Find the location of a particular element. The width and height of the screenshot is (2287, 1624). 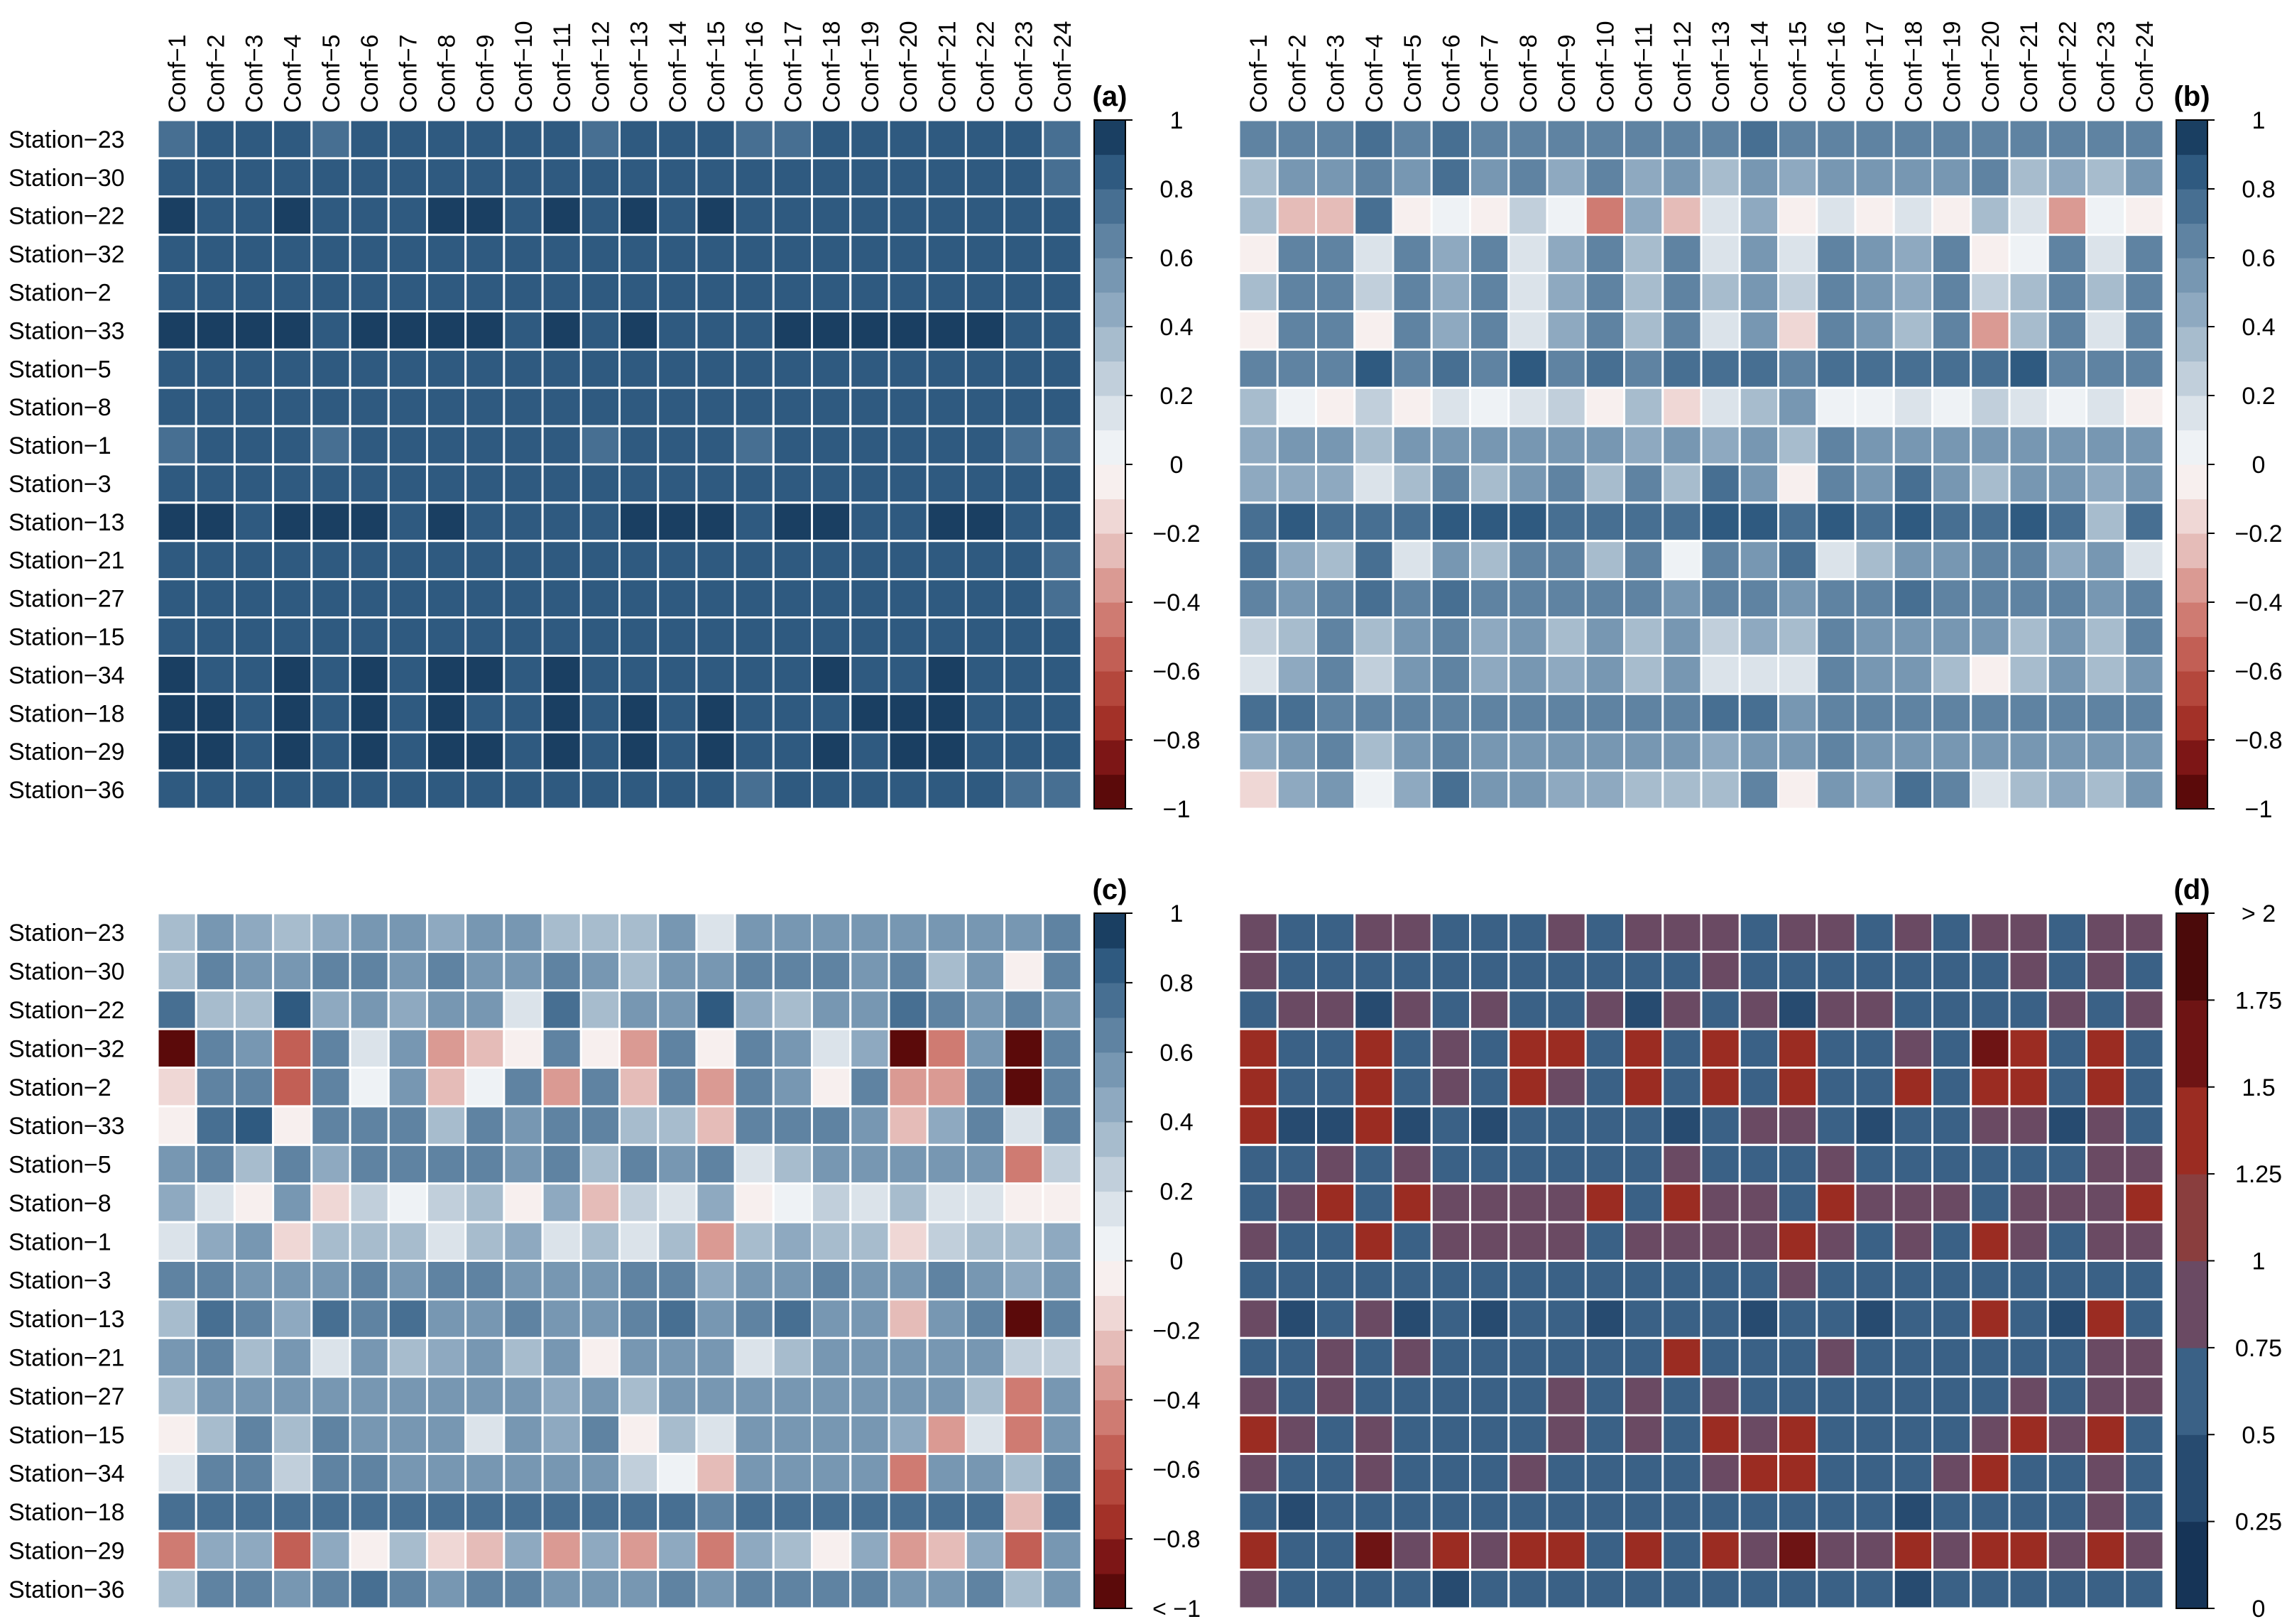

column-label: Conf−18 is located at coordinates (1913, 67).